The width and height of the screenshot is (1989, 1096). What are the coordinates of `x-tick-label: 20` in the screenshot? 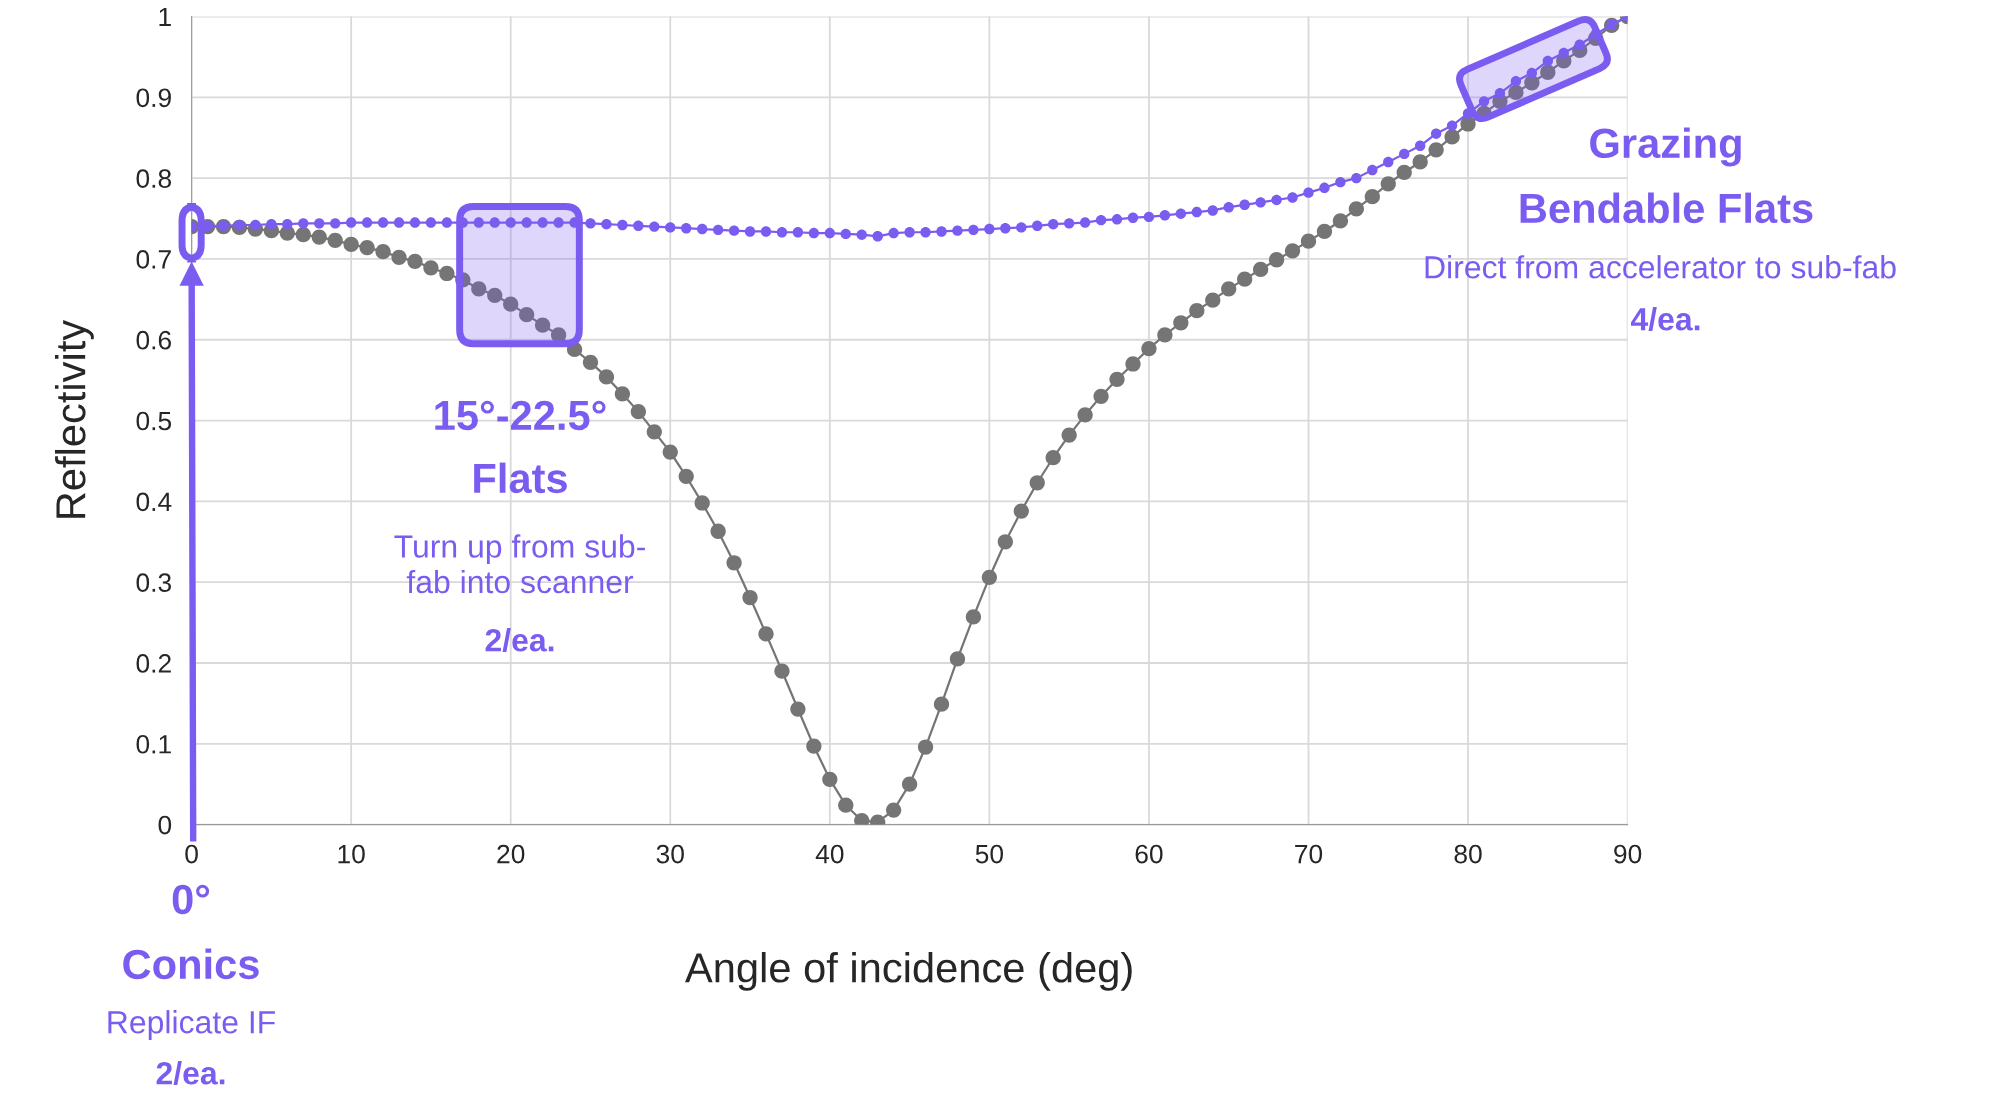 It's located at (511, 854).